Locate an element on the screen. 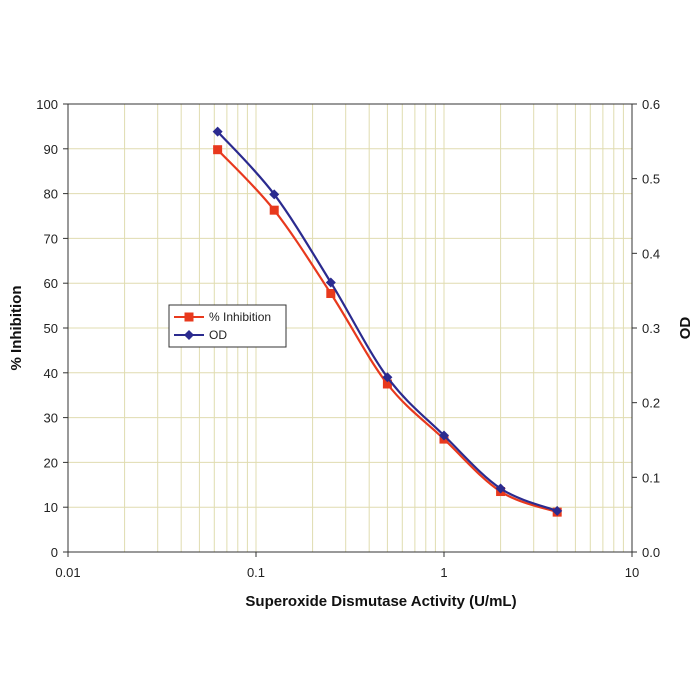 The image size is (700, 700). y-tick-label: 80 is located at coordinates (51, 194).